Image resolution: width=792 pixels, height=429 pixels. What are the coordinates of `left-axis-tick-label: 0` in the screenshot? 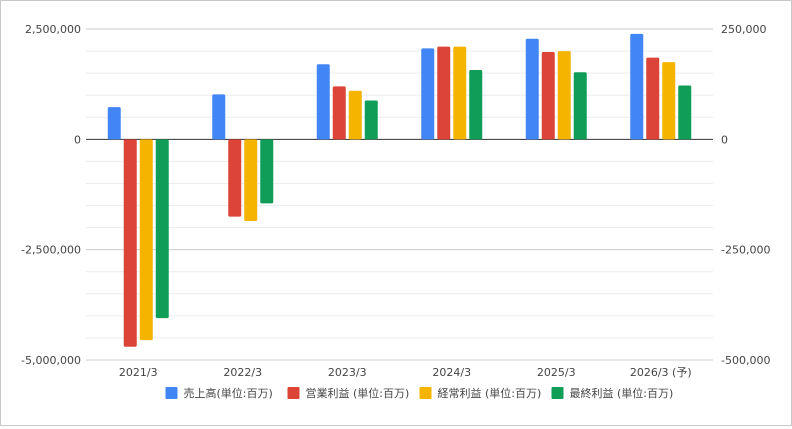 It's located at (77, 139).